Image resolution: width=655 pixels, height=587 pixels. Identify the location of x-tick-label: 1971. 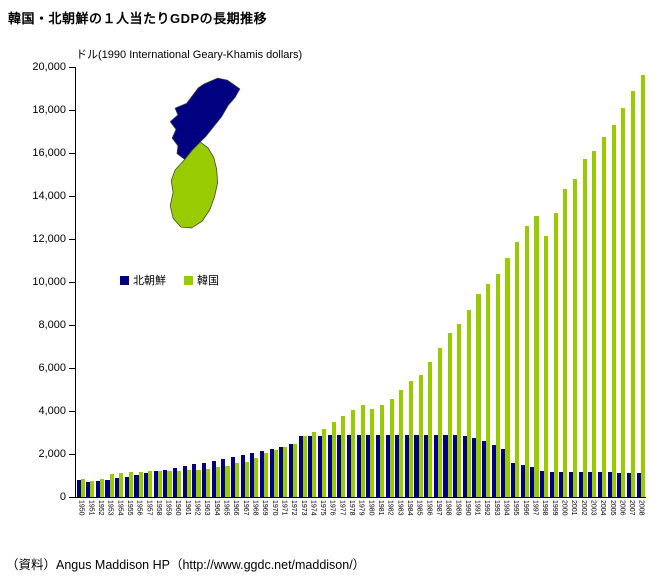
(284, 508).